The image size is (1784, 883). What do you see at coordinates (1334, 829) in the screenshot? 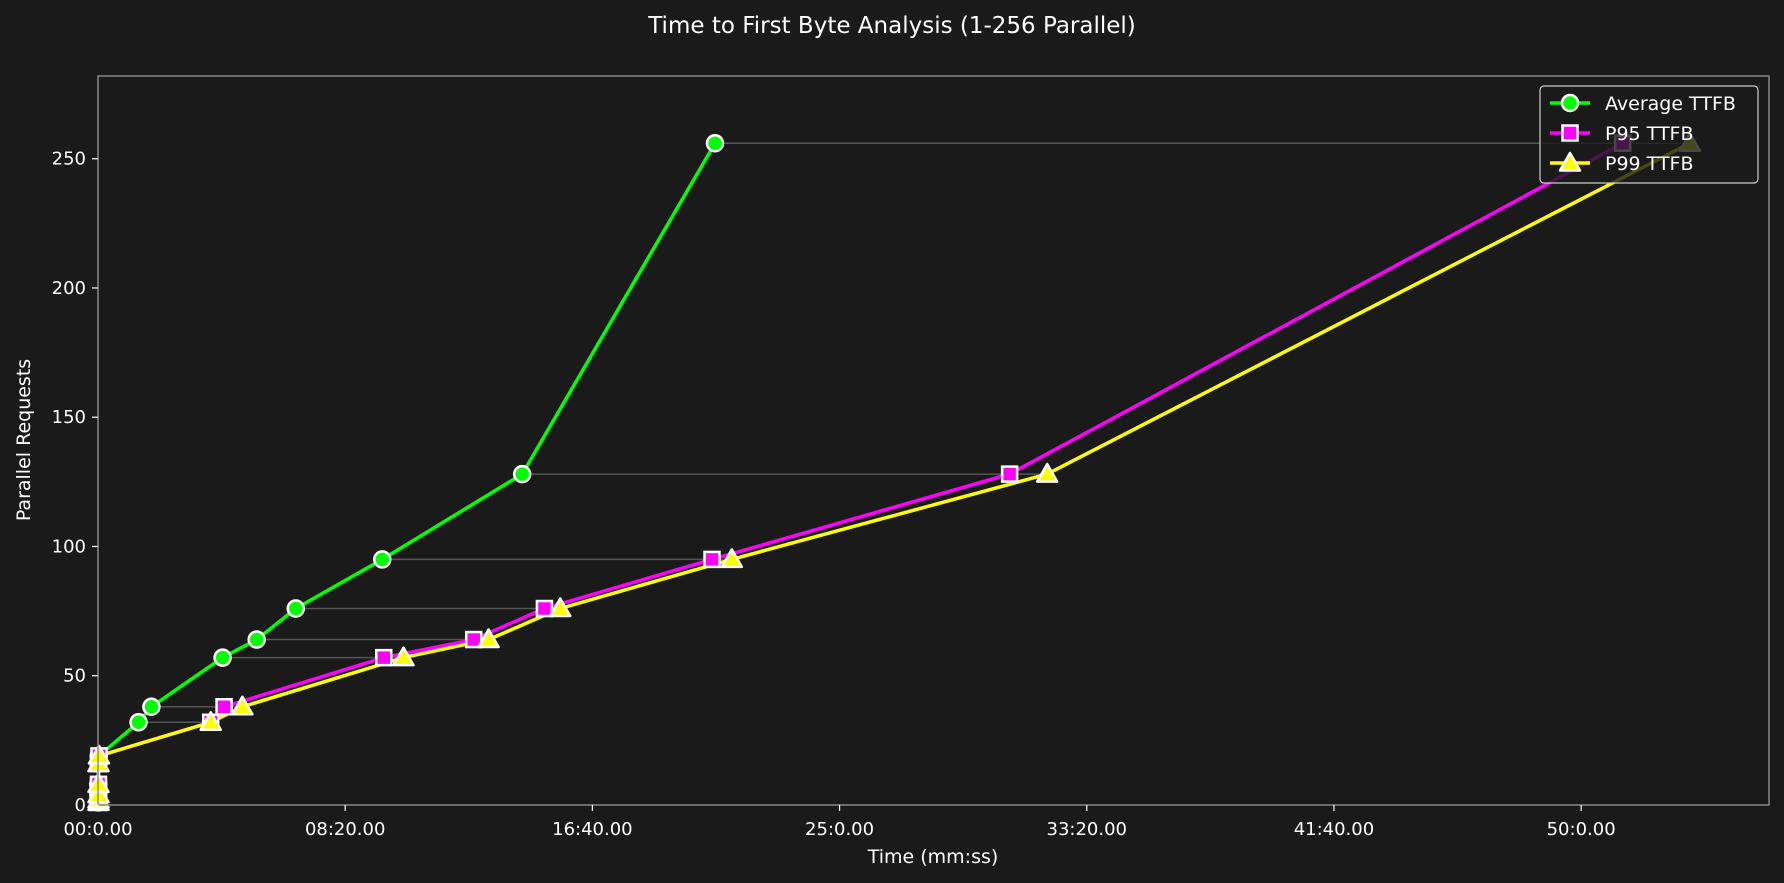
I see `x-tick-label: 41:40.00` at bounding box center [1334, 829].